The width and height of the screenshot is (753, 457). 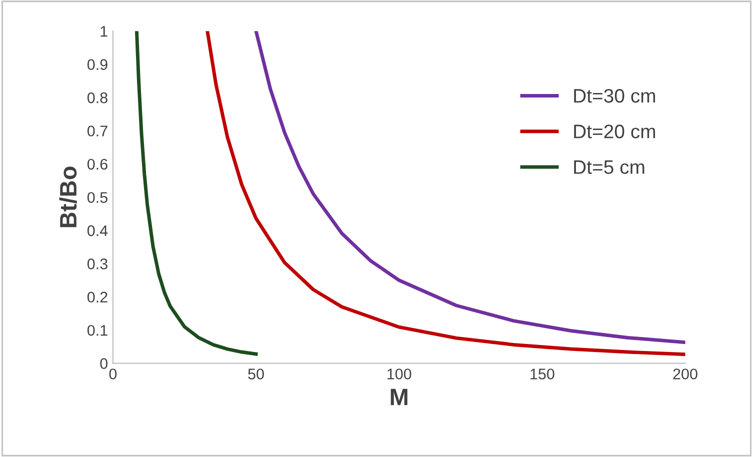 I want to click on x-tick-label: 100, so click(x=400, y=374).